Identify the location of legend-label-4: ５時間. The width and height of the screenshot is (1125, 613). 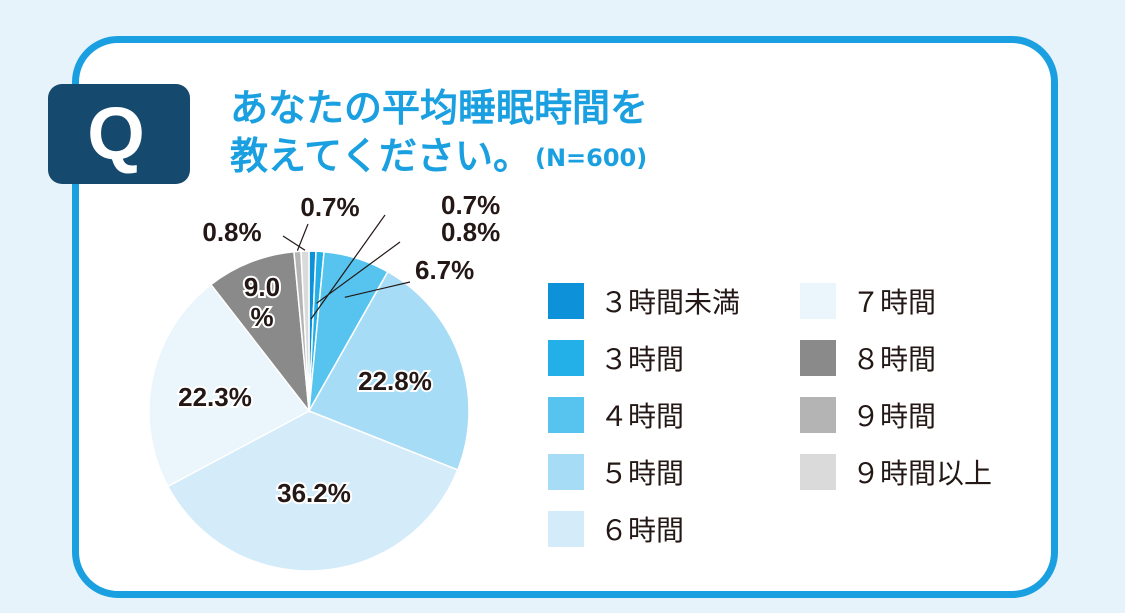
(642, 473).